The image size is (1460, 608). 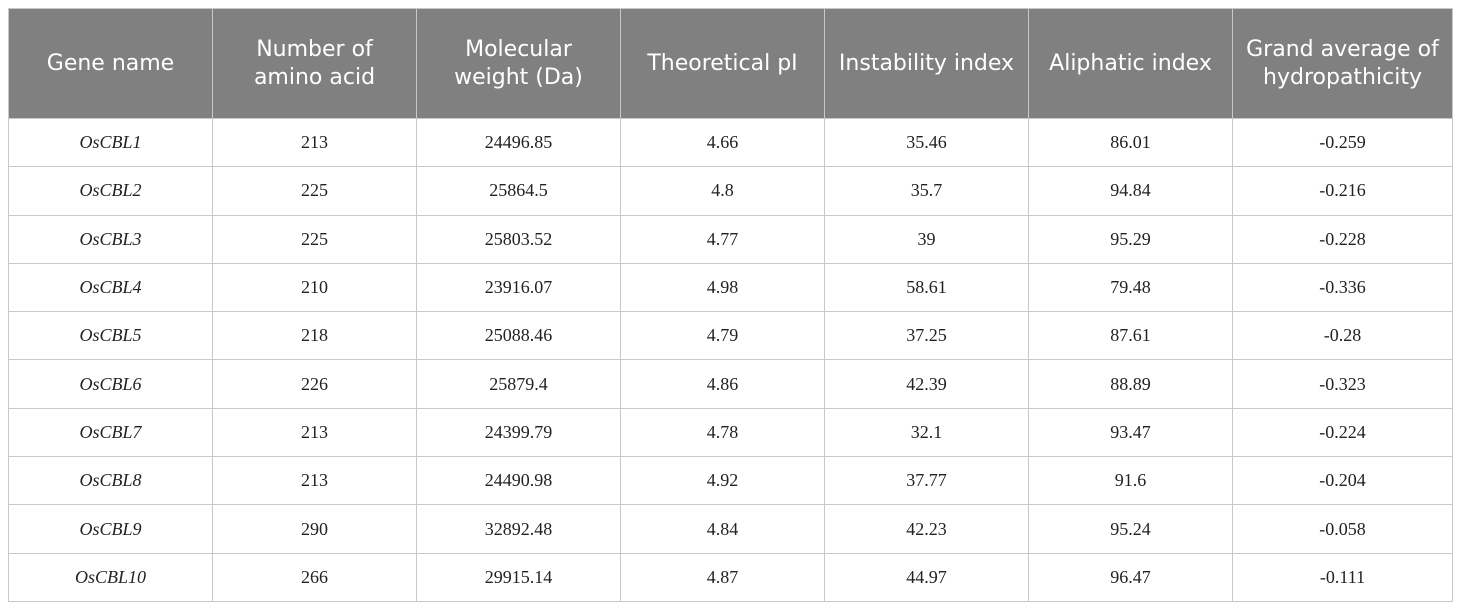 I want to click on value-cell: 32.1, so click(x=926, y=432).